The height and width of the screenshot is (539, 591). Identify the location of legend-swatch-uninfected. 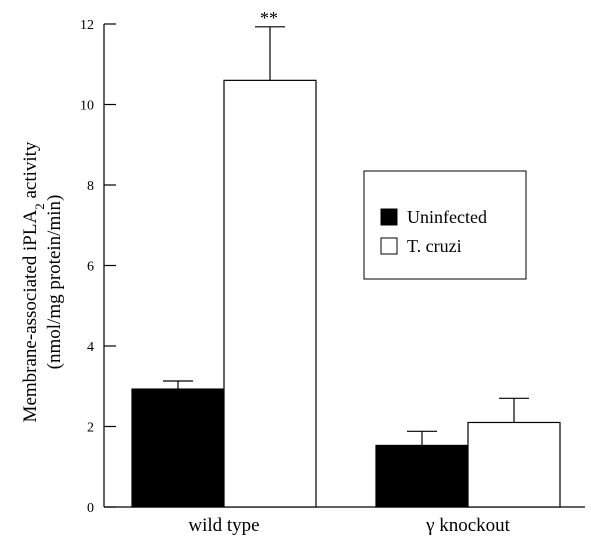
(389, 217).